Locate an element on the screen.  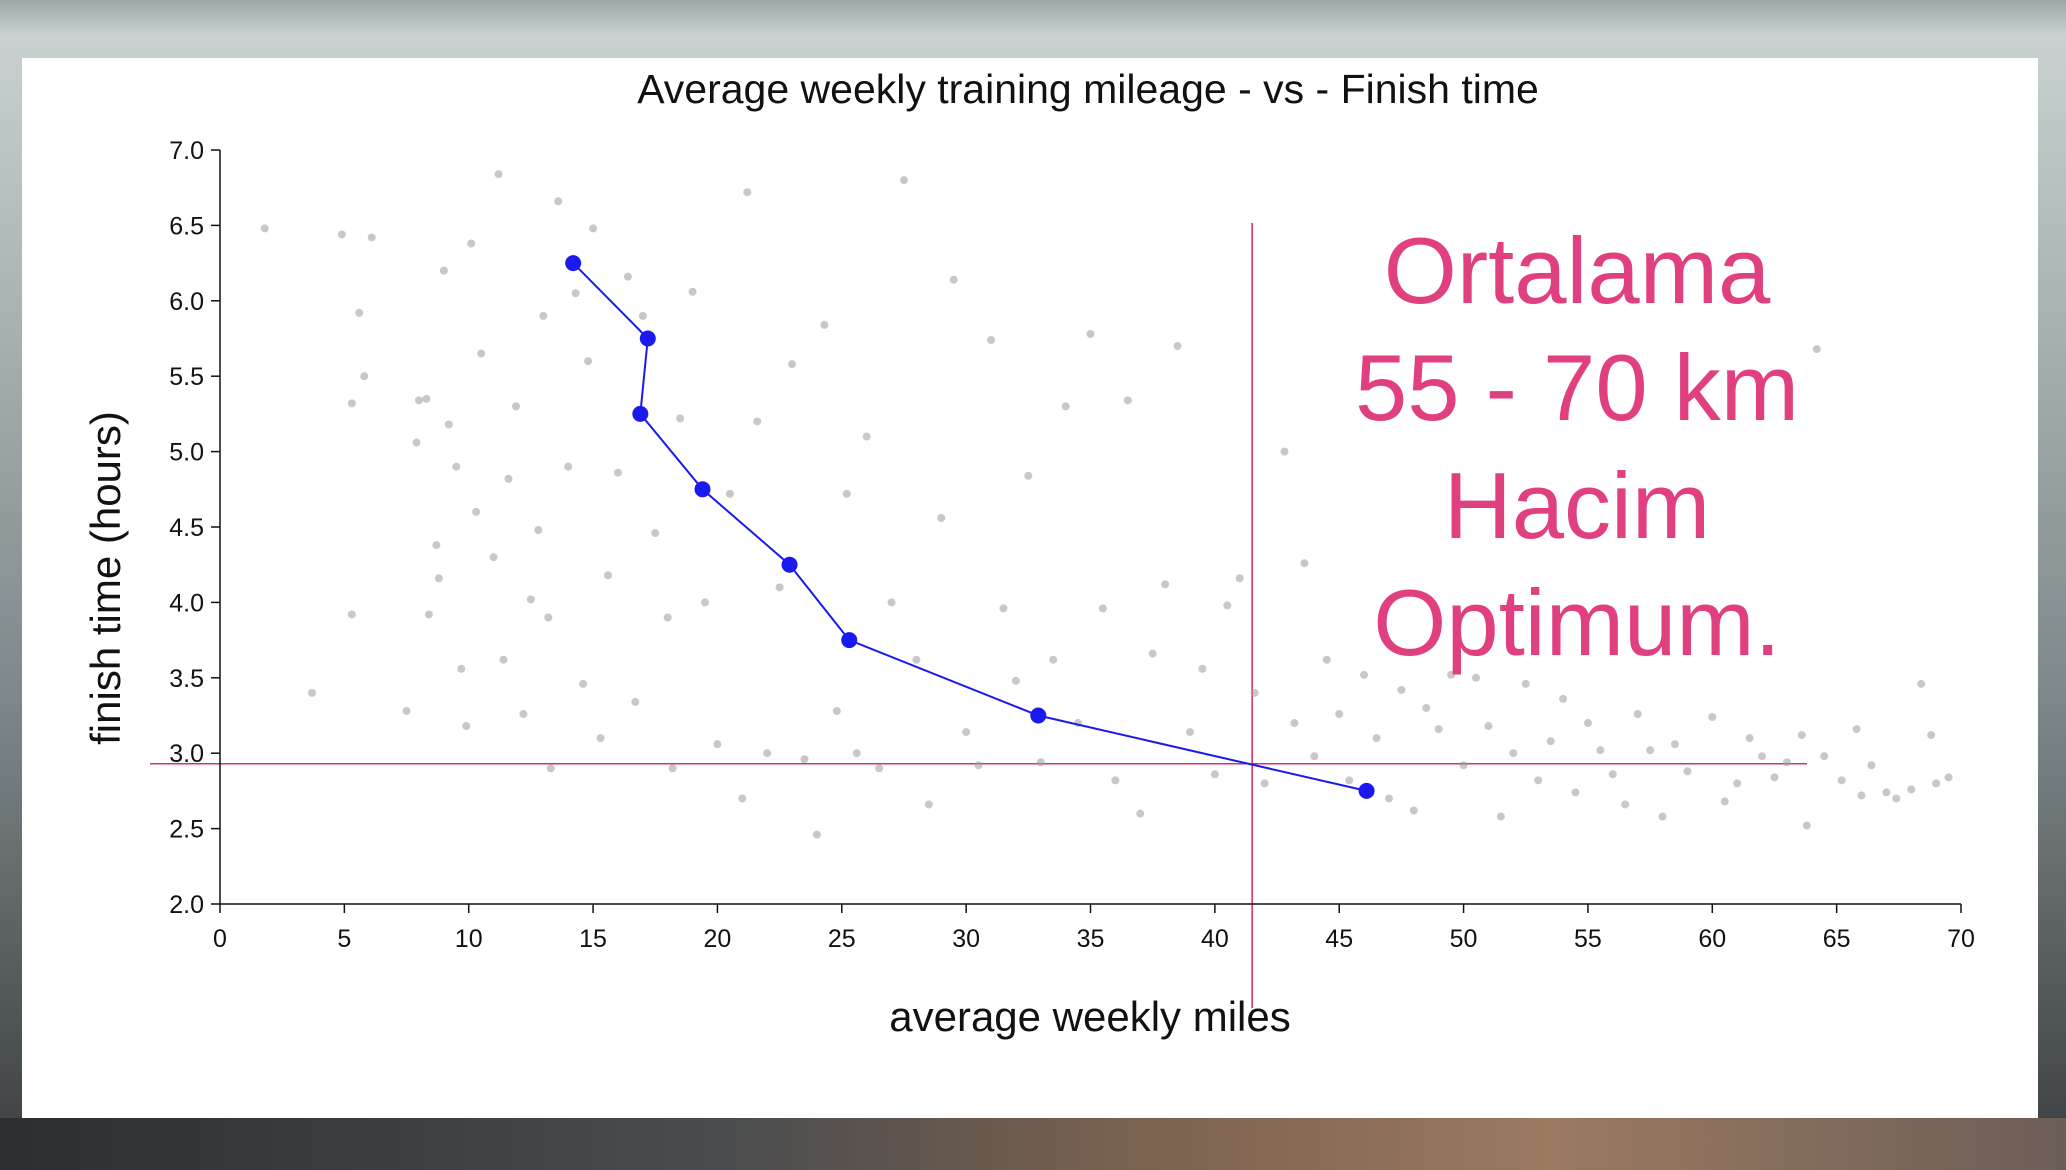
x-axis-title: average weekly miles is located at coordinates (1090, 1016).